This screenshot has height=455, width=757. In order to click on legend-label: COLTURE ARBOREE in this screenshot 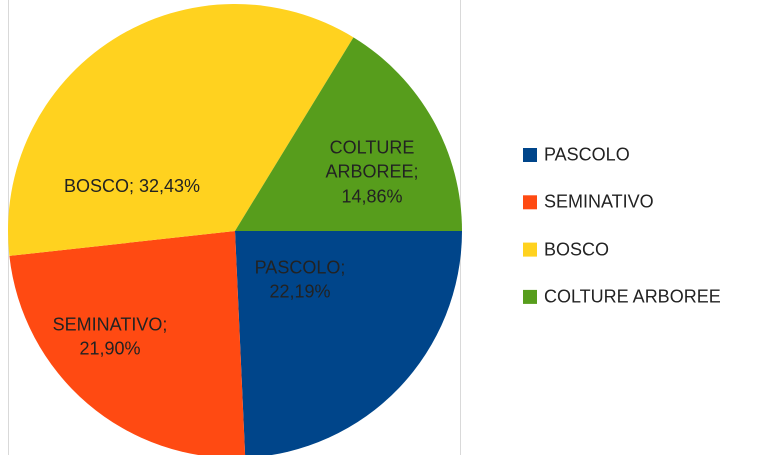, I will do `click(632, 296)`.